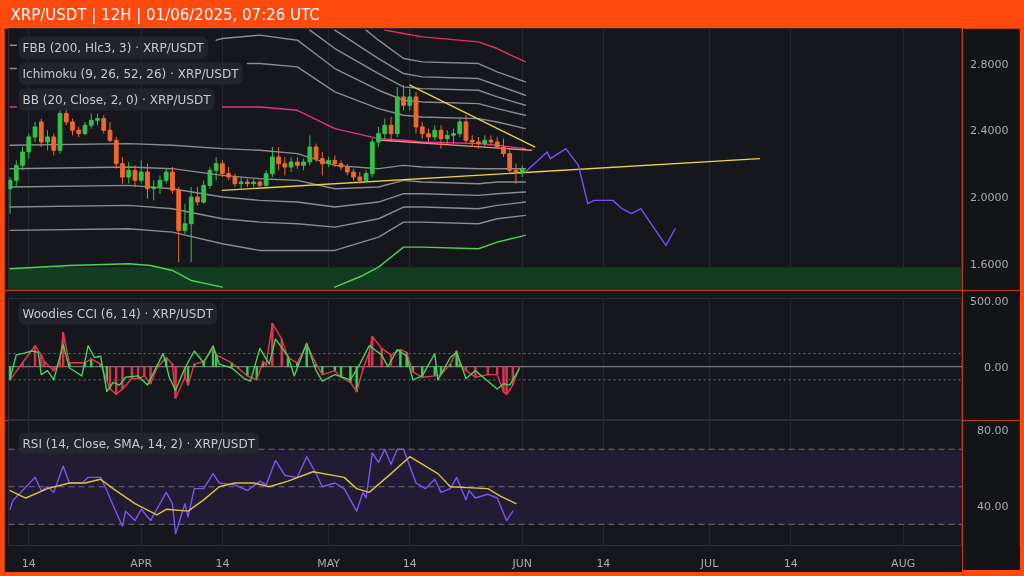 The height and width of the screenshot is (576, 1024). Describe the element at coordinates (989, 198) in the screenshot. I see `y-tick-label: 2.0000` at that location.